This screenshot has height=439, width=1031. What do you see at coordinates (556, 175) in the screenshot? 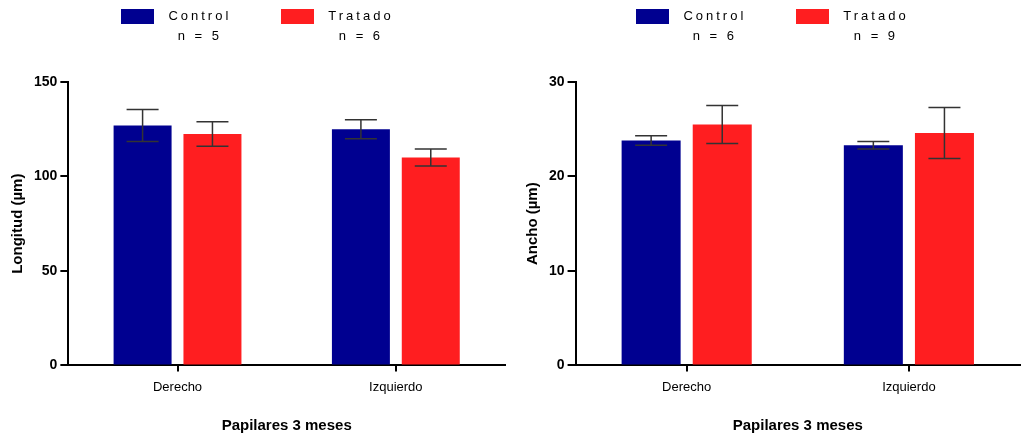
I see `y-tick-label: 20` at bounding box center [556, 175].